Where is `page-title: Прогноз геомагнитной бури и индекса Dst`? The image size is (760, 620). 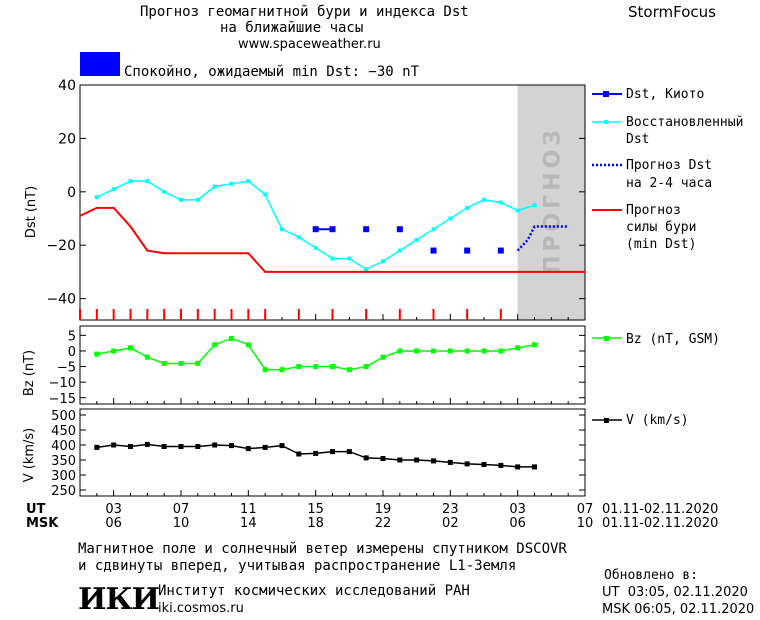 page-title: Прогноз геомагнитной бури и индекса Dst is located at coordinates (304, 12).